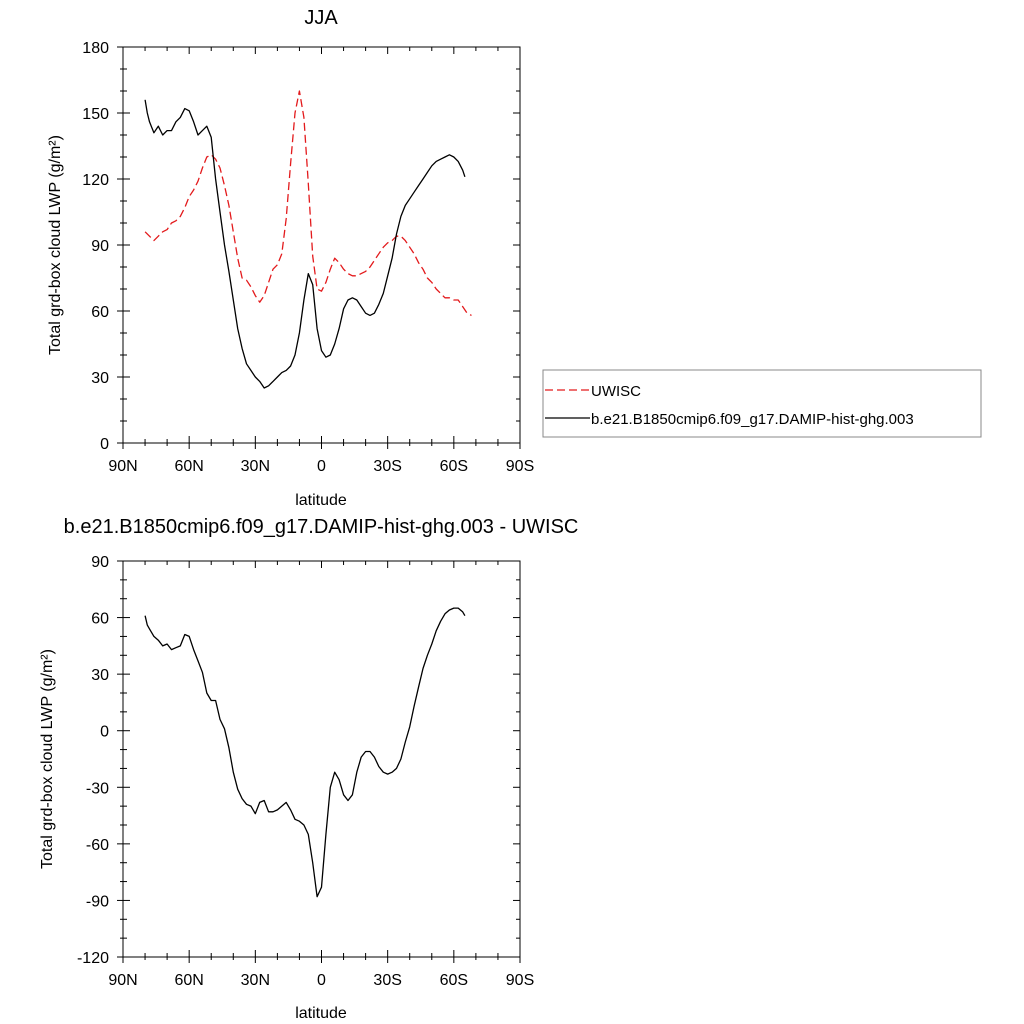 Image resolution: width=1024 pixels, height=1024 pixels. What do you see at coordinates (93, 958) in the screenshot?
I see `bottom-y-tick-label: -120` at bounding box center [93, 958].